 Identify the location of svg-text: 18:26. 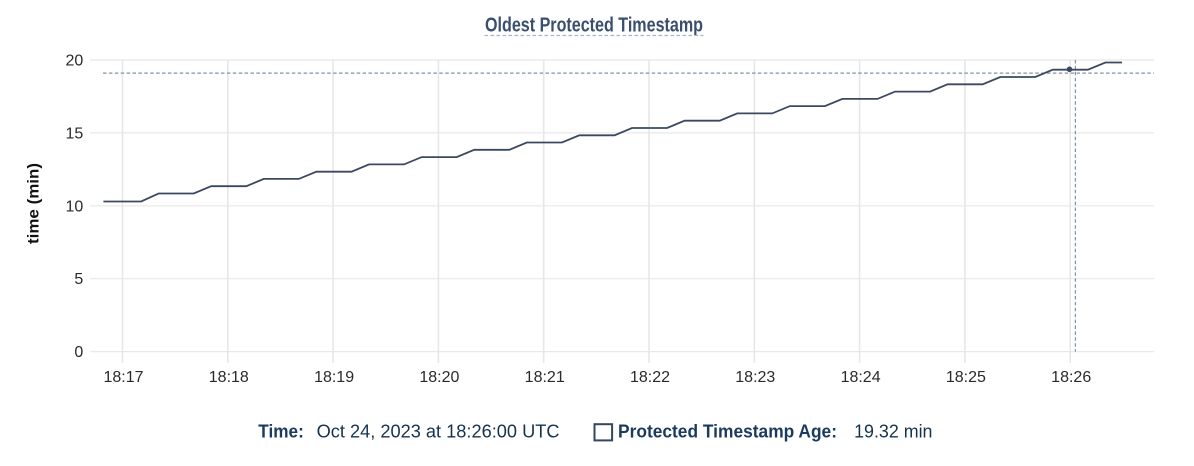
(1071, 377).